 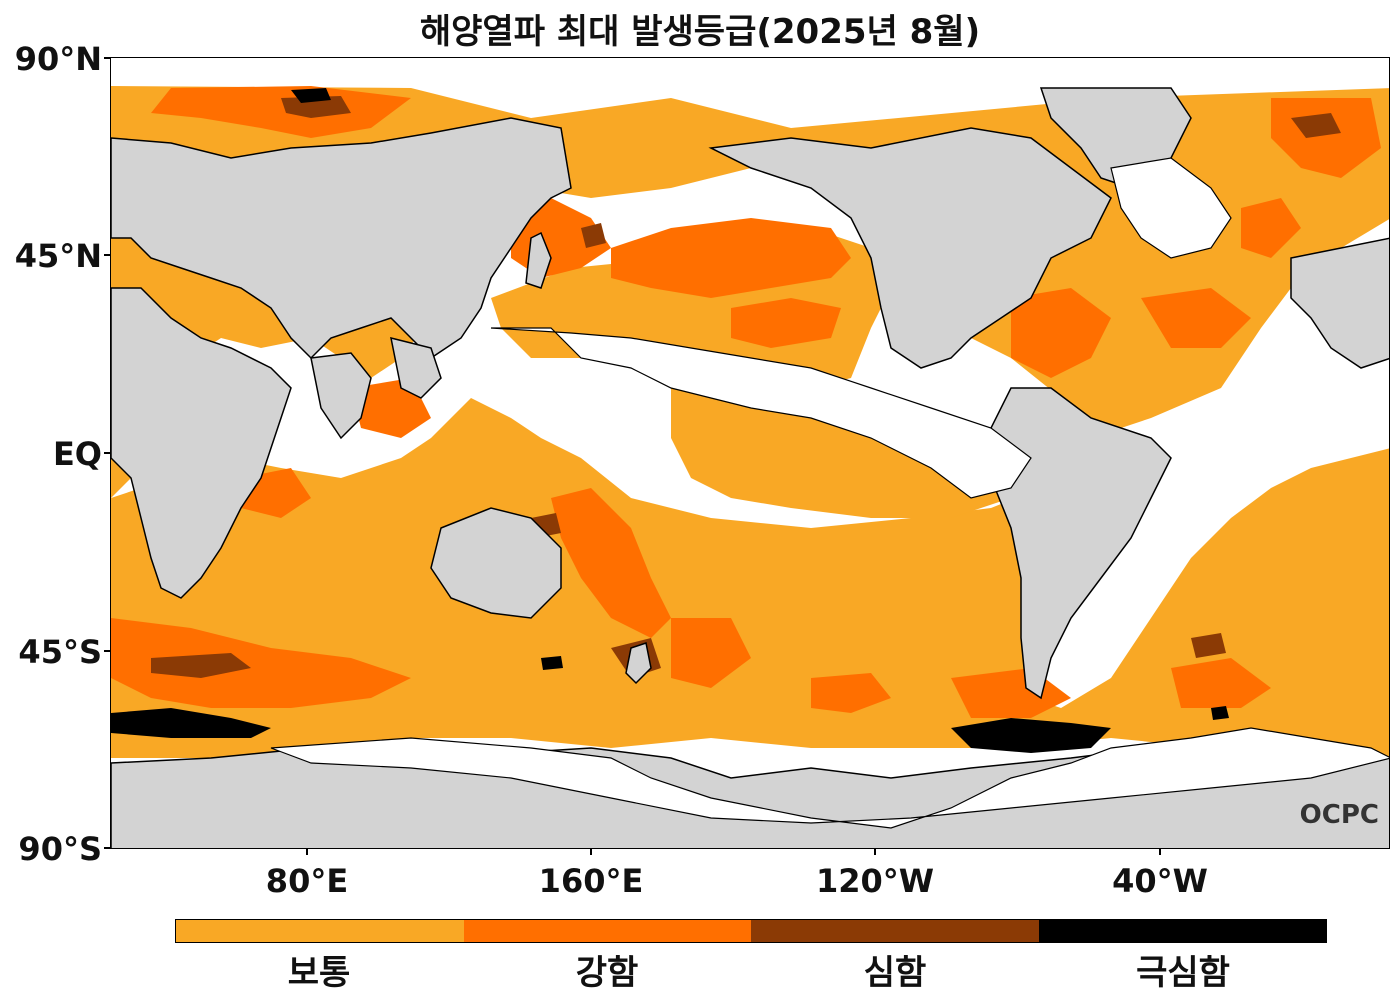 I want to click on legend-label-extreme: 극심함, so click(x=1183, y=973).